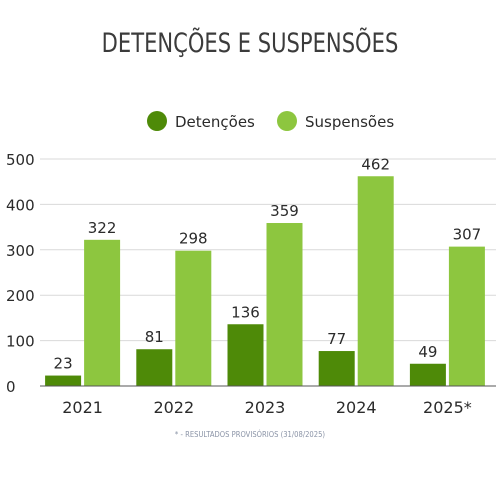 The height and width of the screenshot is (500, 500). What do you see at coordinates (193, 318) in the screenshot?
I see `bar-suspensoes-2022` at bounding box center [193, 318].